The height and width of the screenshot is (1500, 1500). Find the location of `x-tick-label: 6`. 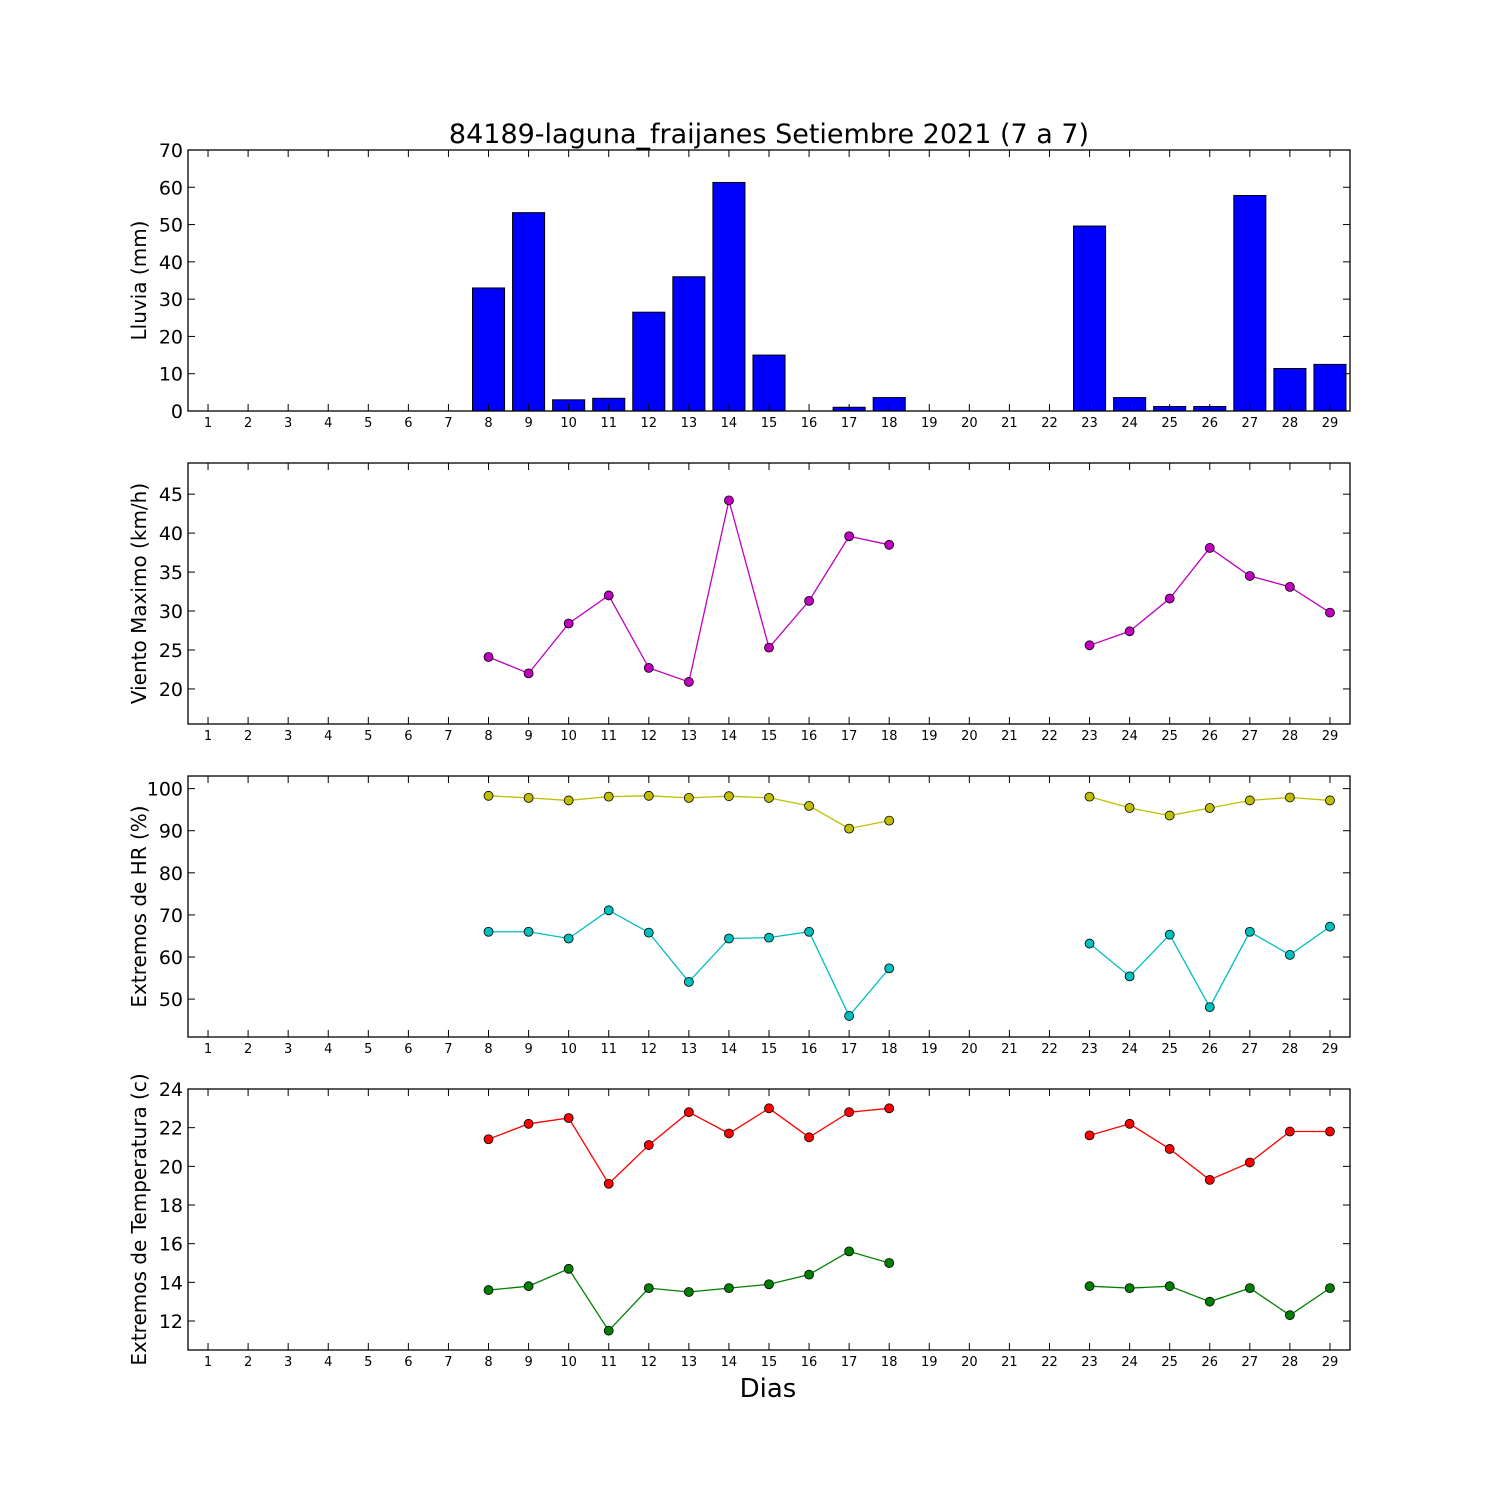

x-tick-label: 6 is located at coordinates (408, 1362).